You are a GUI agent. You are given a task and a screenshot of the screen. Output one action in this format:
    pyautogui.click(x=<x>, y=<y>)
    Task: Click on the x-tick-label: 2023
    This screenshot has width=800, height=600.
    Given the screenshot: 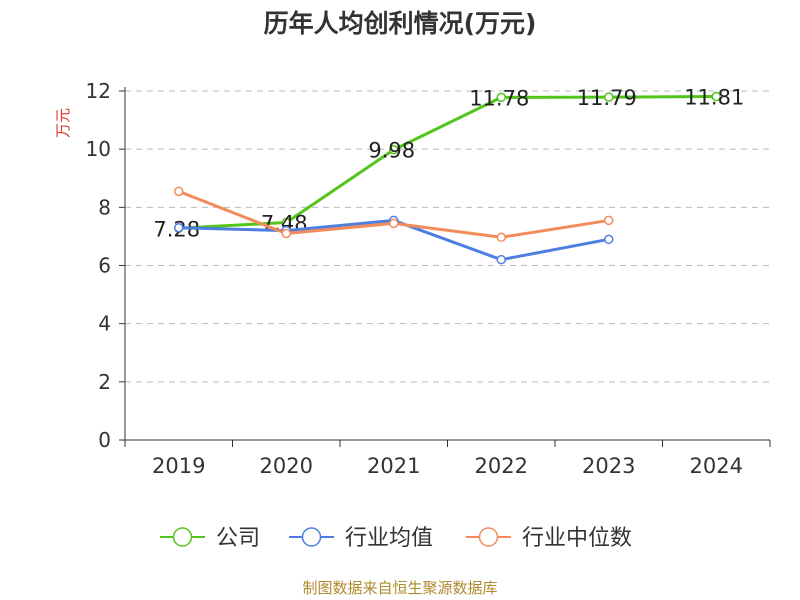 What is the action you would take?
    pyautogui.click(x=608, y=466)
    